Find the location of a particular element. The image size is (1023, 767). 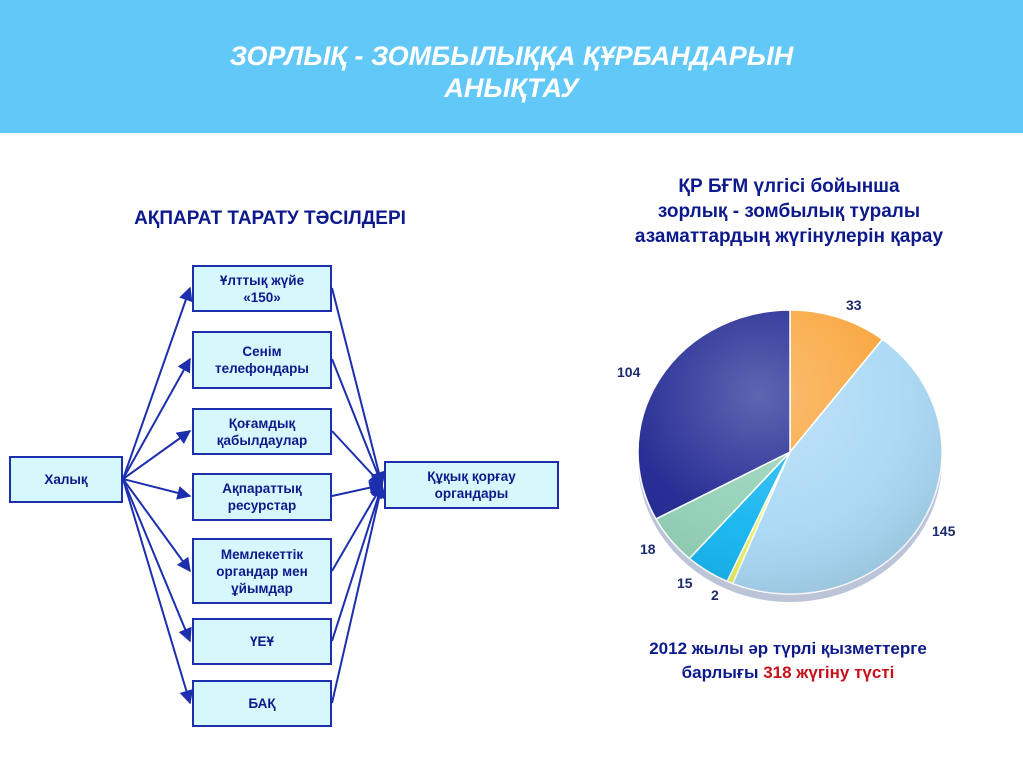

channel-box-national-system: Ұлттық жүйе «150» is located at coordinates (262, 288).